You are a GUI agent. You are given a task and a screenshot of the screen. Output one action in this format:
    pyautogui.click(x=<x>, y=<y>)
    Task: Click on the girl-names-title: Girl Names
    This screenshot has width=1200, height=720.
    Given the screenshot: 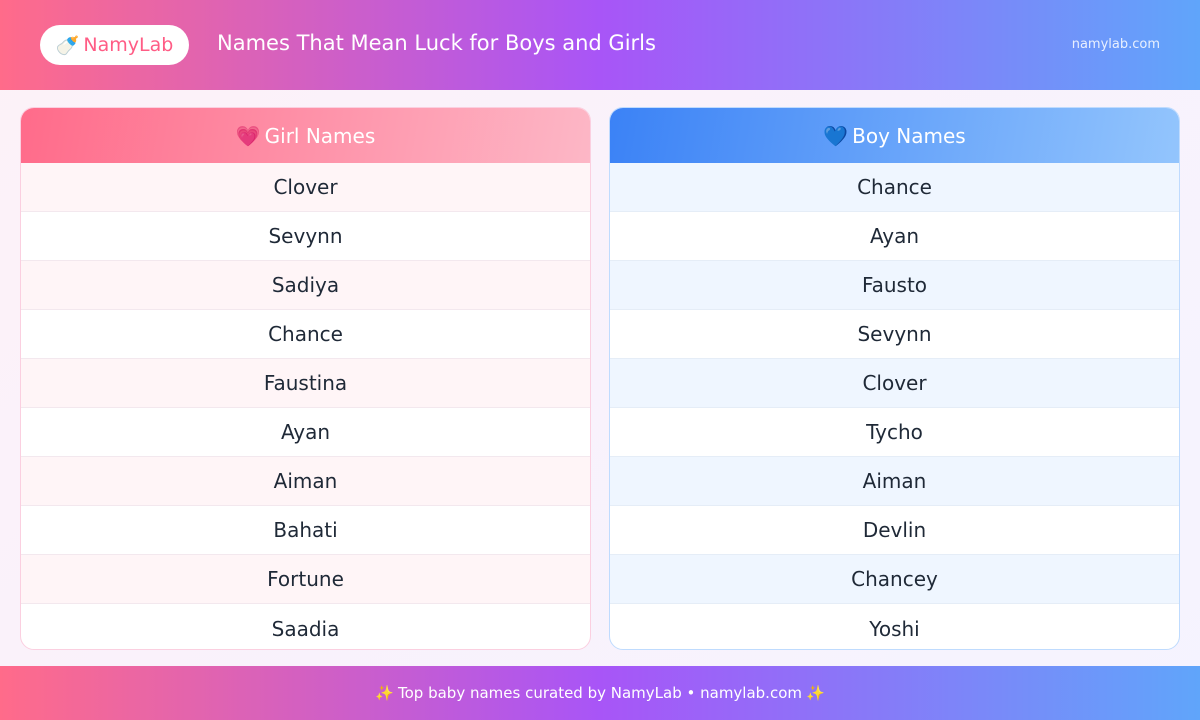 What is the action you would take?
    pyautogui.click(x=320, y=135)
    